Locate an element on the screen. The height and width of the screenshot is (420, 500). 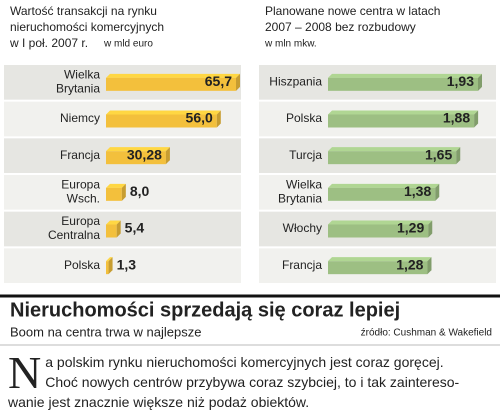
category-label: Hiszpania is located at coordinates (295, 82).